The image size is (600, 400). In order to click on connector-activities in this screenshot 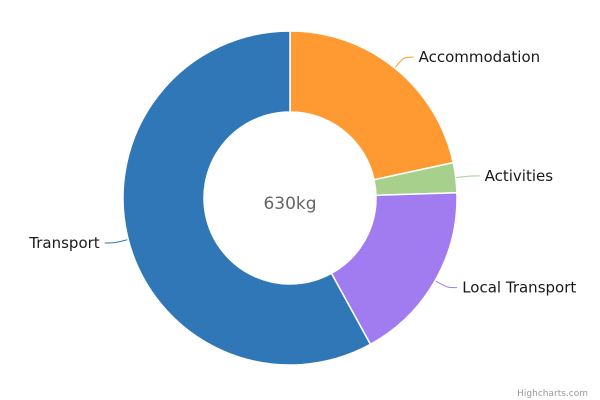, I will do `click(468, 176)`.